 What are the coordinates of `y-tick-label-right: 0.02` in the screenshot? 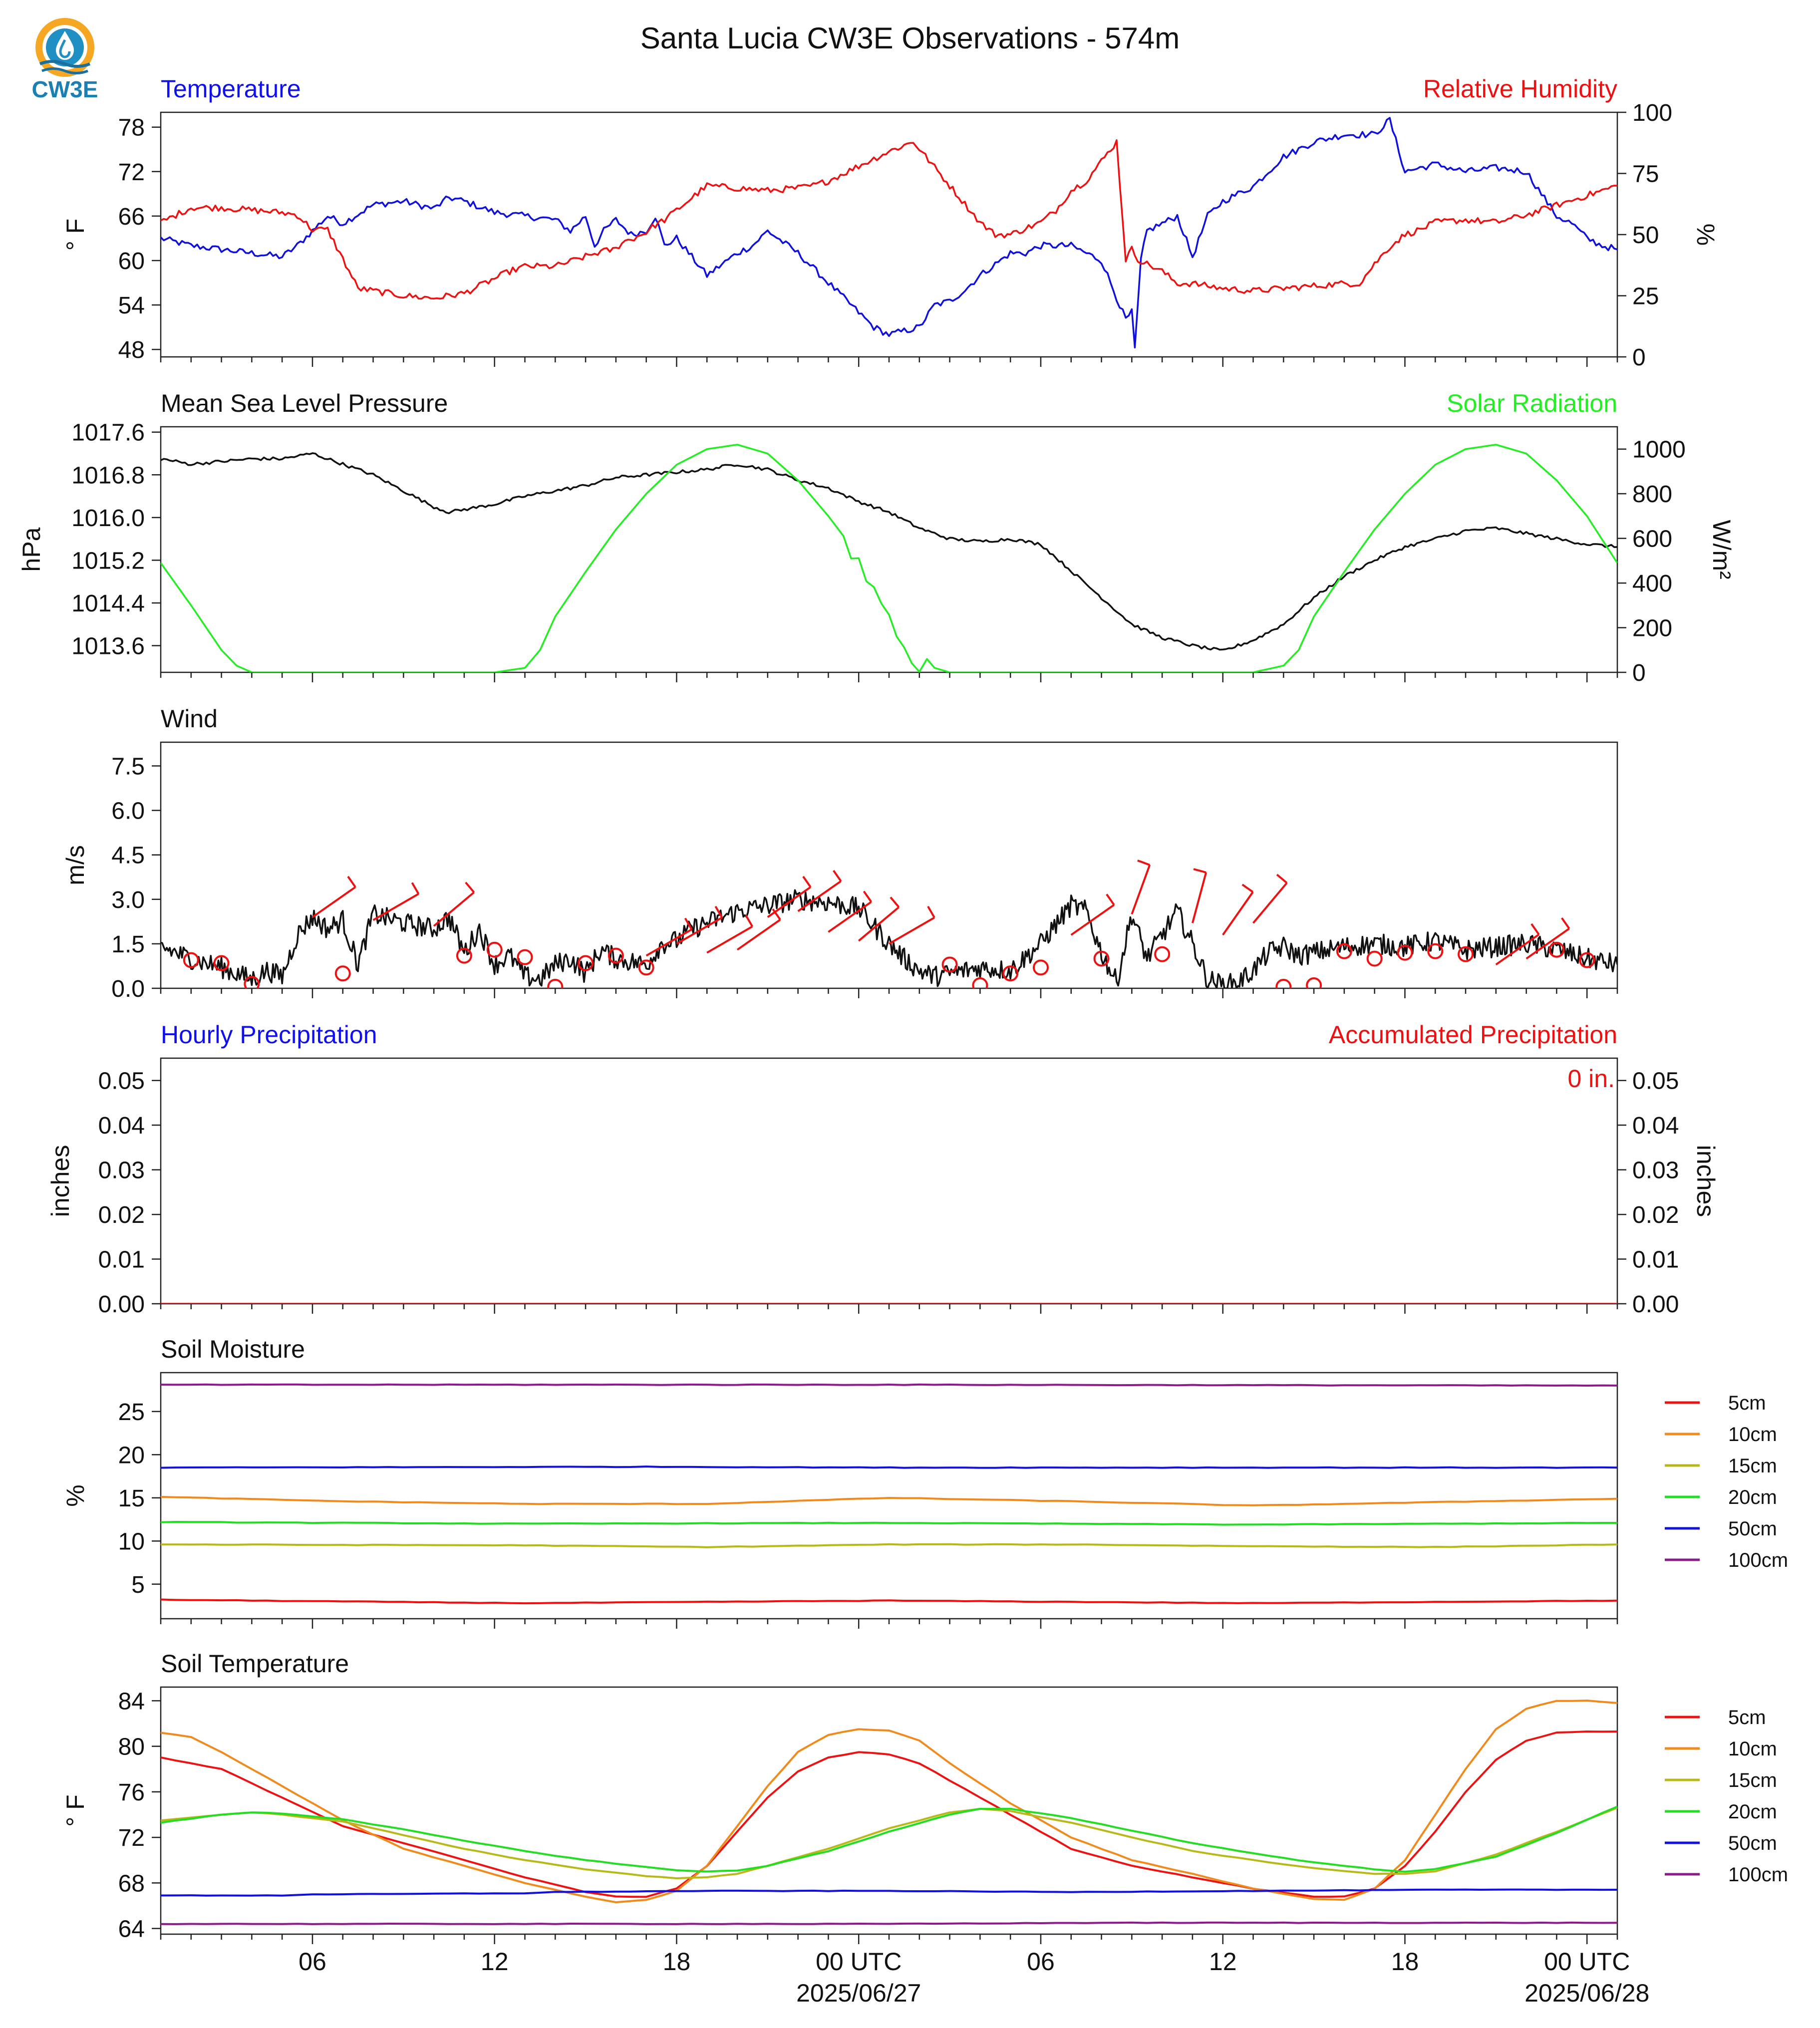 It's located at (1655, 1215).